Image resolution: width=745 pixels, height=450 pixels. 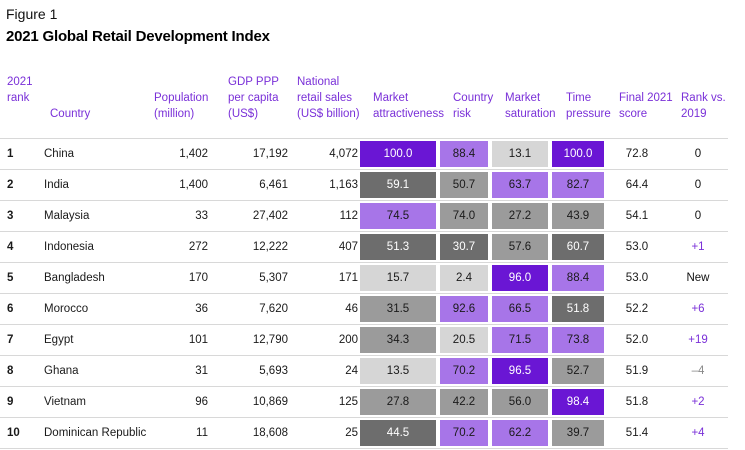 What do you see at coordinates (323, 278) in the screenshot?
I see `retail-sales-cell: 171` at bounding box center [323, 278].